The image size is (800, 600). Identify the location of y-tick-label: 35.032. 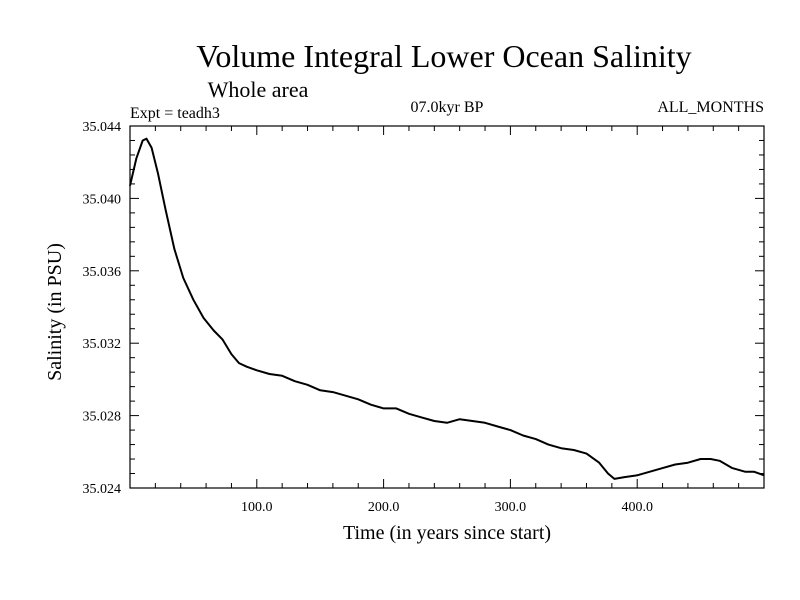
(102, 344).